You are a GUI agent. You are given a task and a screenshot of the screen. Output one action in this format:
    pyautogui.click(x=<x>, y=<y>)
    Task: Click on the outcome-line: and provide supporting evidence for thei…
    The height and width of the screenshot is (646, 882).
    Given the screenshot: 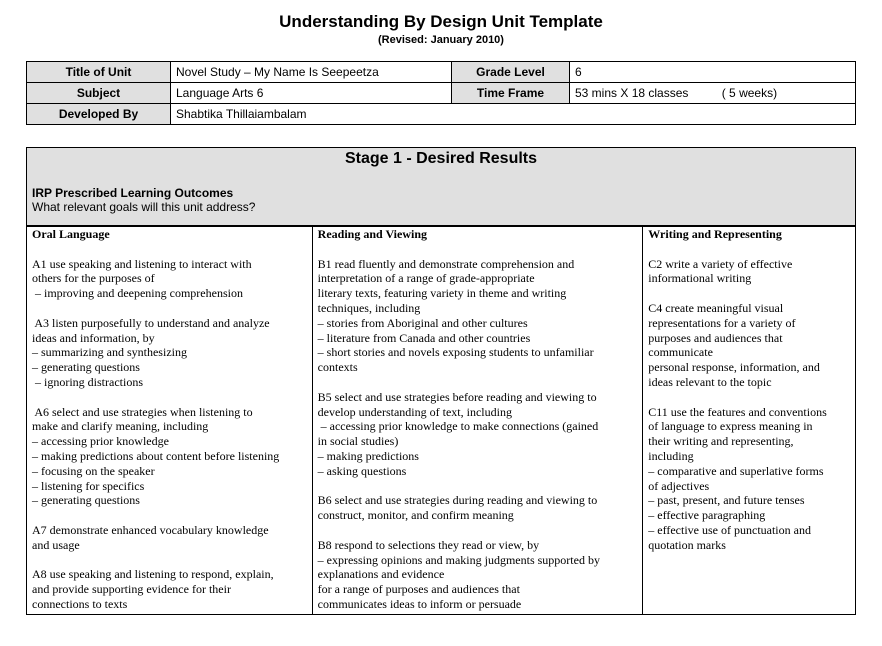 What is the action you would take?
    pyautogui.click(x=131, y=589)
    